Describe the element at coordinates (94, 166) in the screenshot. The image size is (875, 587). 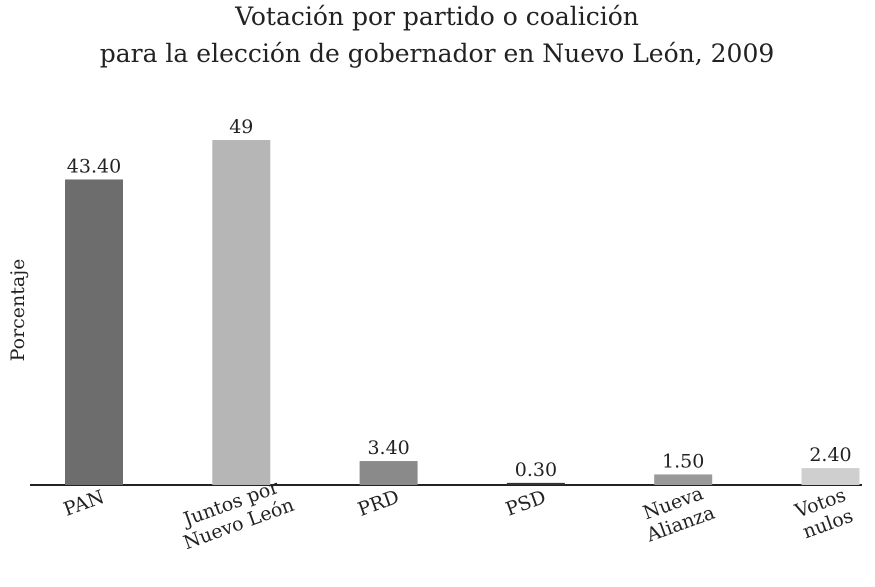
I see `value-label: 43.40` at that location.